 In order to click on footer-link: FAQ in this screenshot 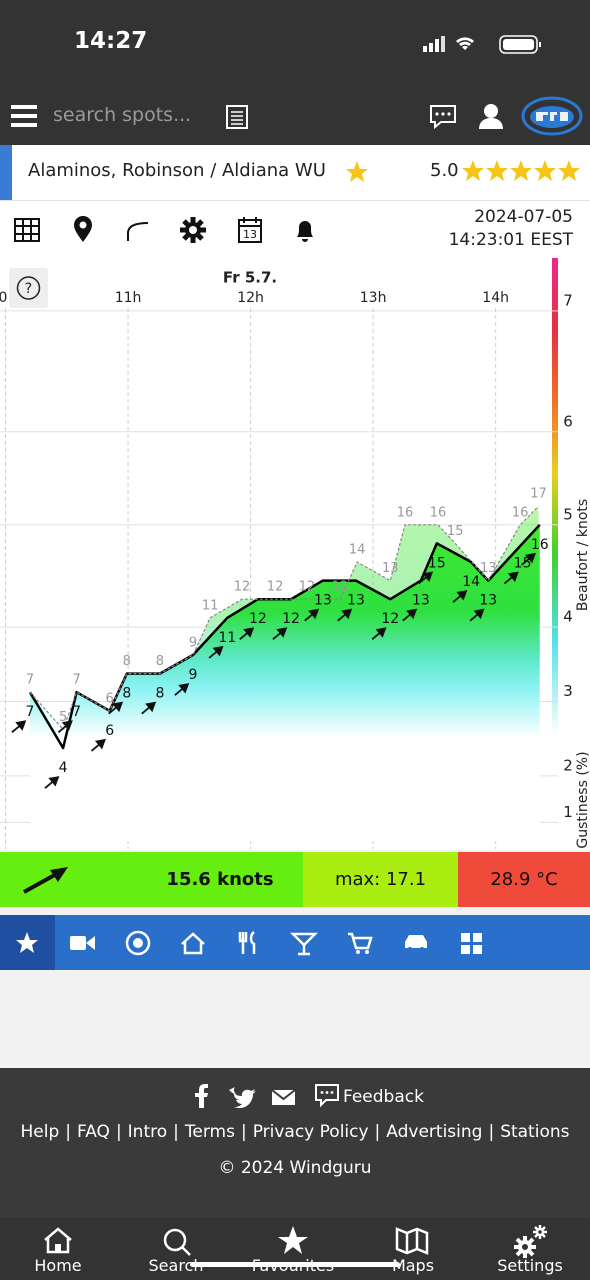, I will do `click(93, 1132)`.